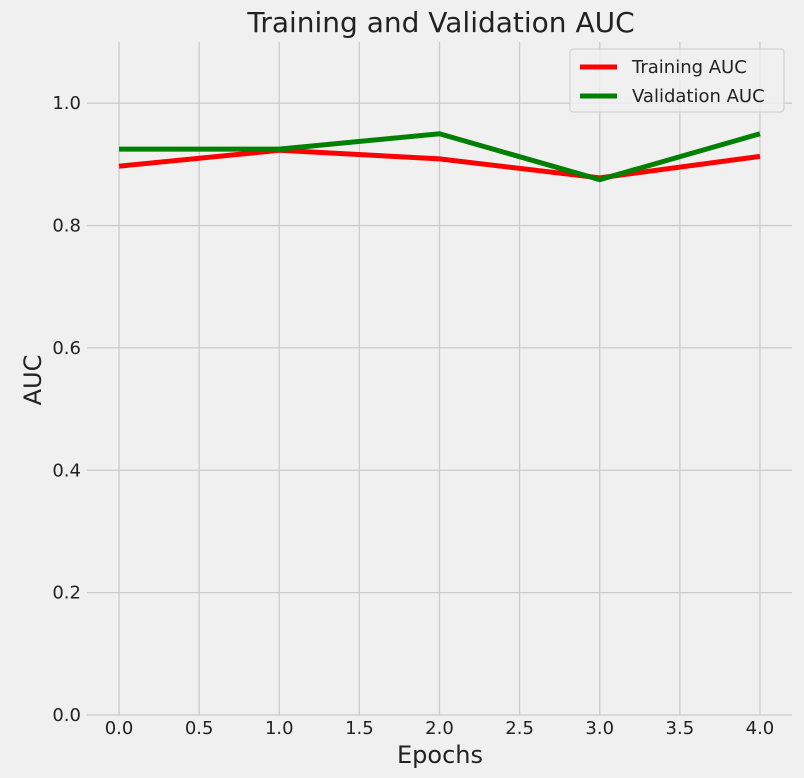 Image resolution: width=804 pixels, height=778 pixels. Describe the element at coordinates (439, 164) in the screenshot. I see `series-line-training-auc` at that location.